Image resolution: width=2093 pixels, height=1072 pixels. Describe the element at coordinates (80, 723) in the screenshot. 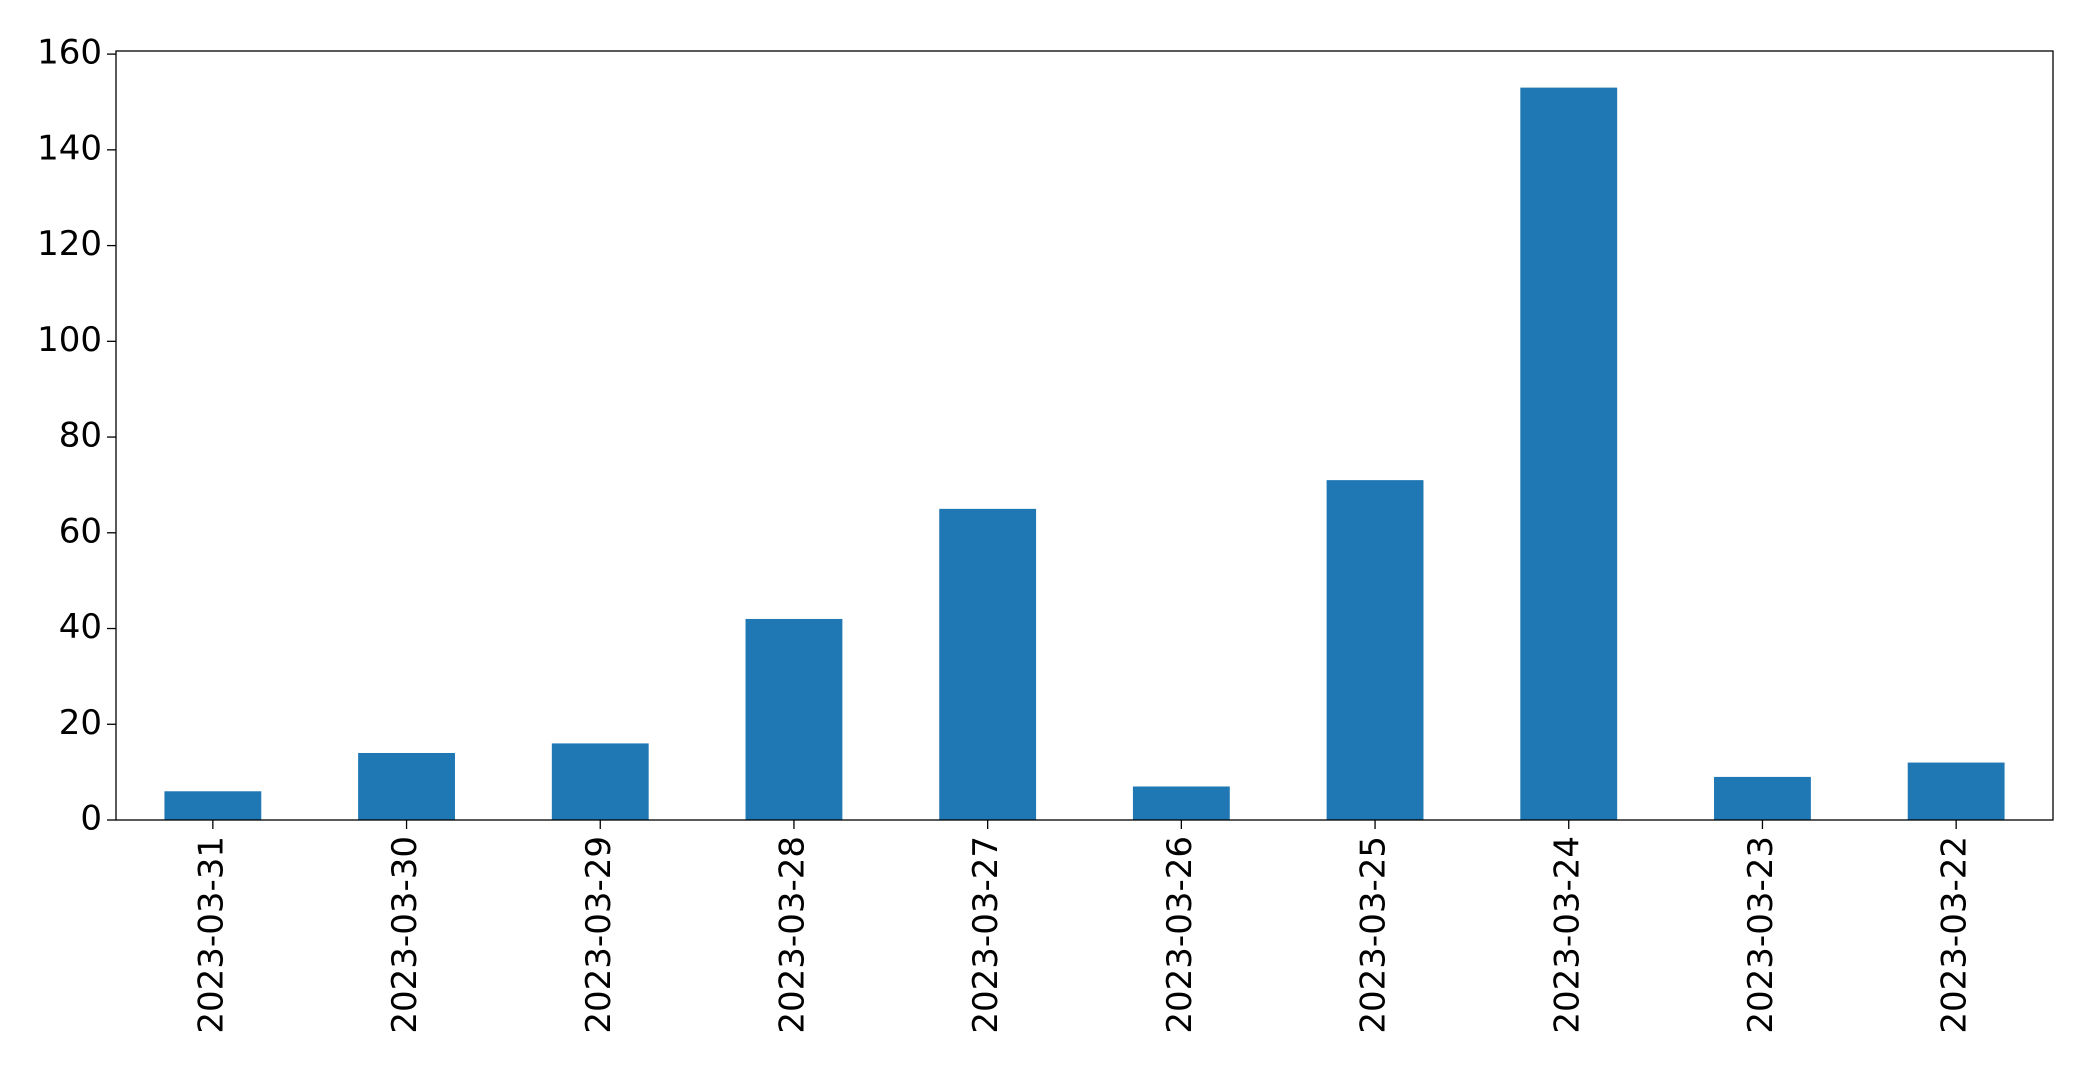

I see `y-tick-label: 20` at that location.